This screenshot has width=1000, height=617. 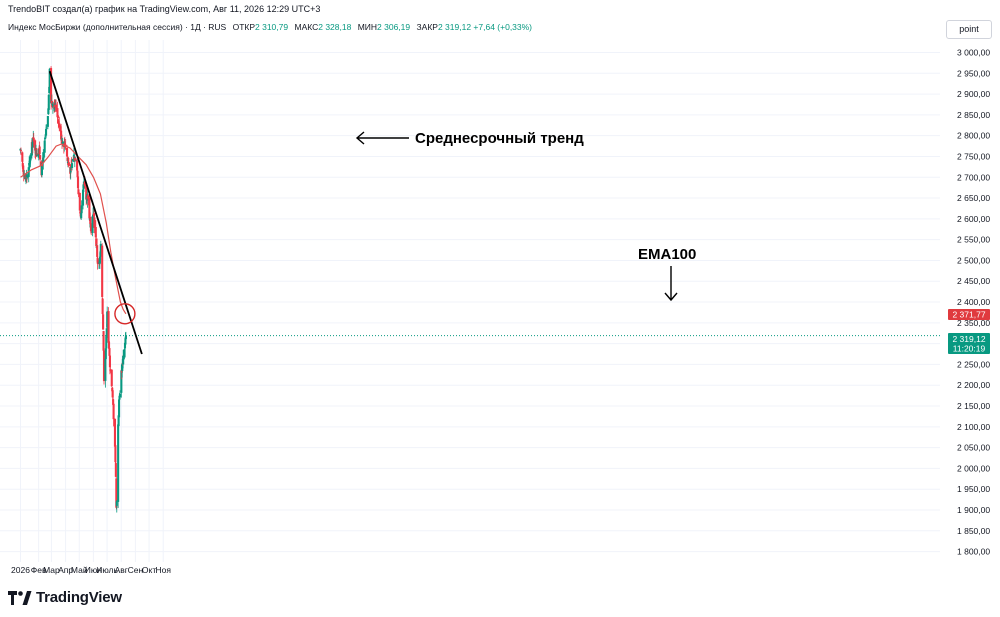 I want to click on price-tick-label: 1 950,00, so click(x=973, y=489).